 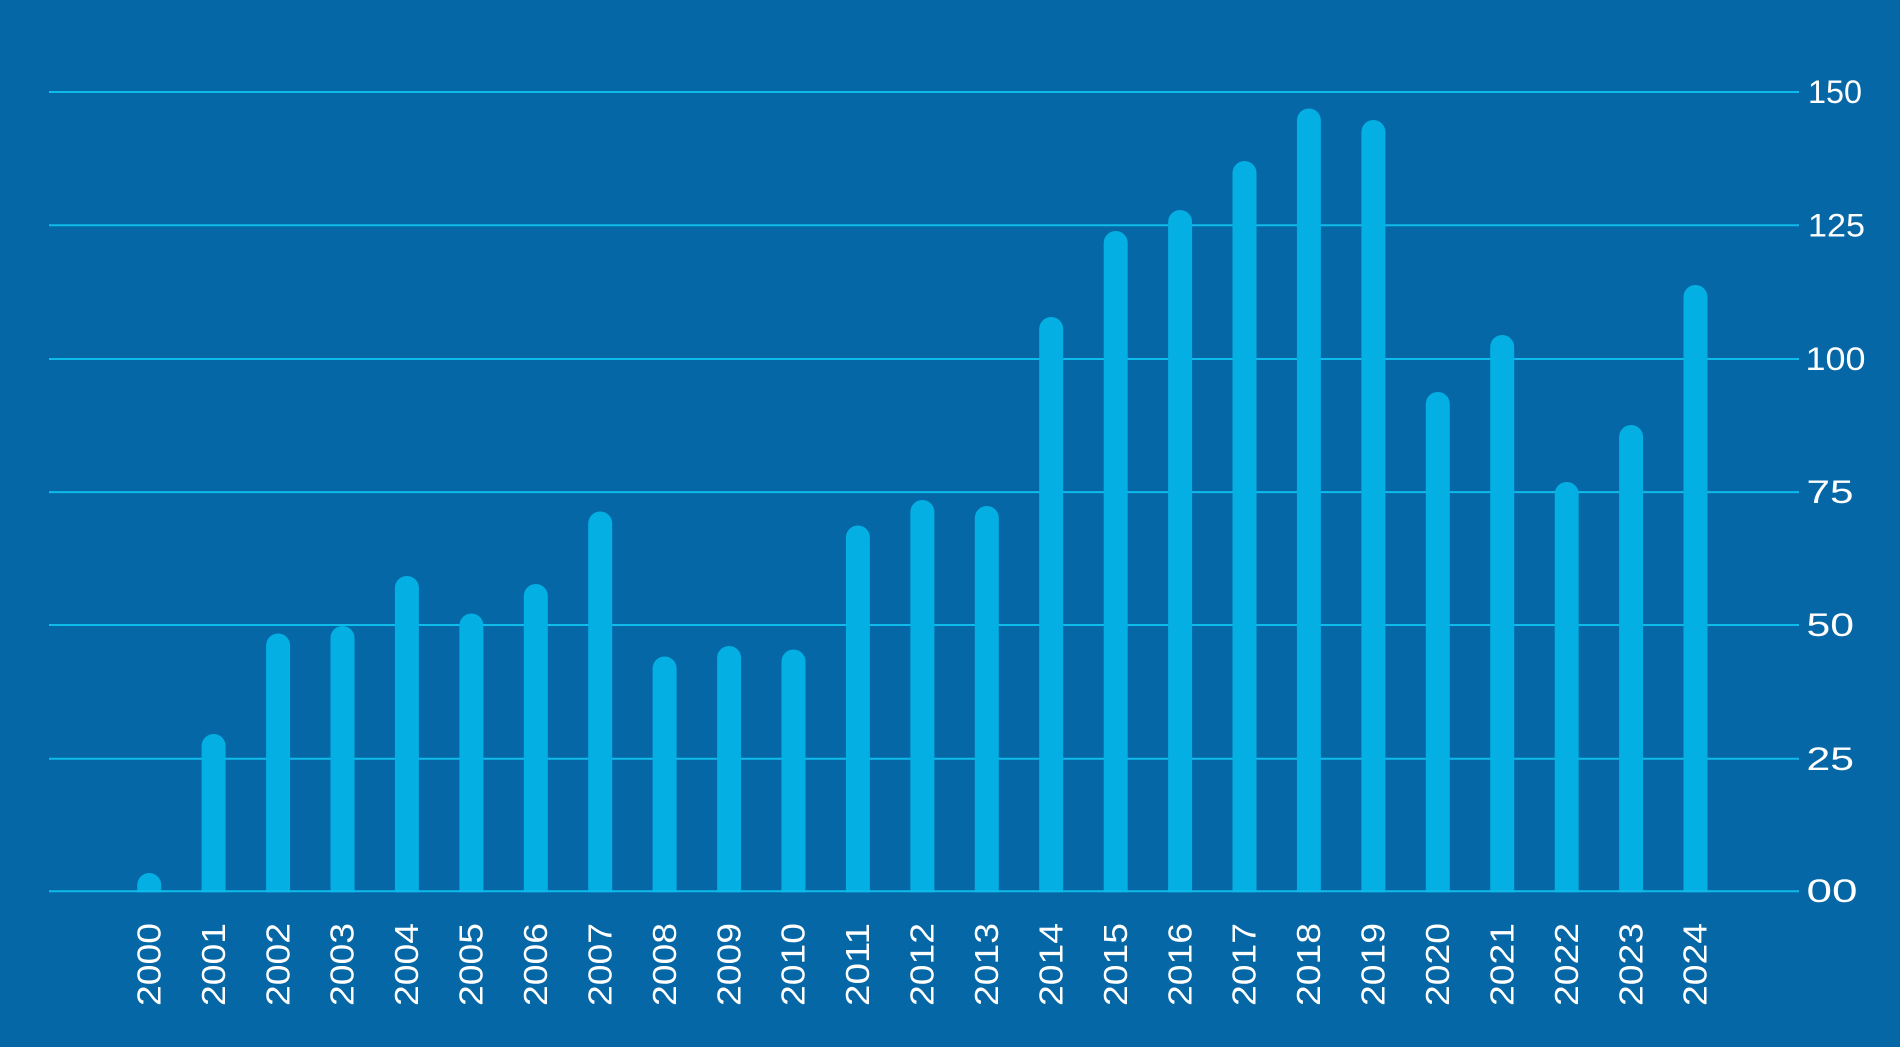 I want to click on svg-text: 2006, so click(x=535, y=964).